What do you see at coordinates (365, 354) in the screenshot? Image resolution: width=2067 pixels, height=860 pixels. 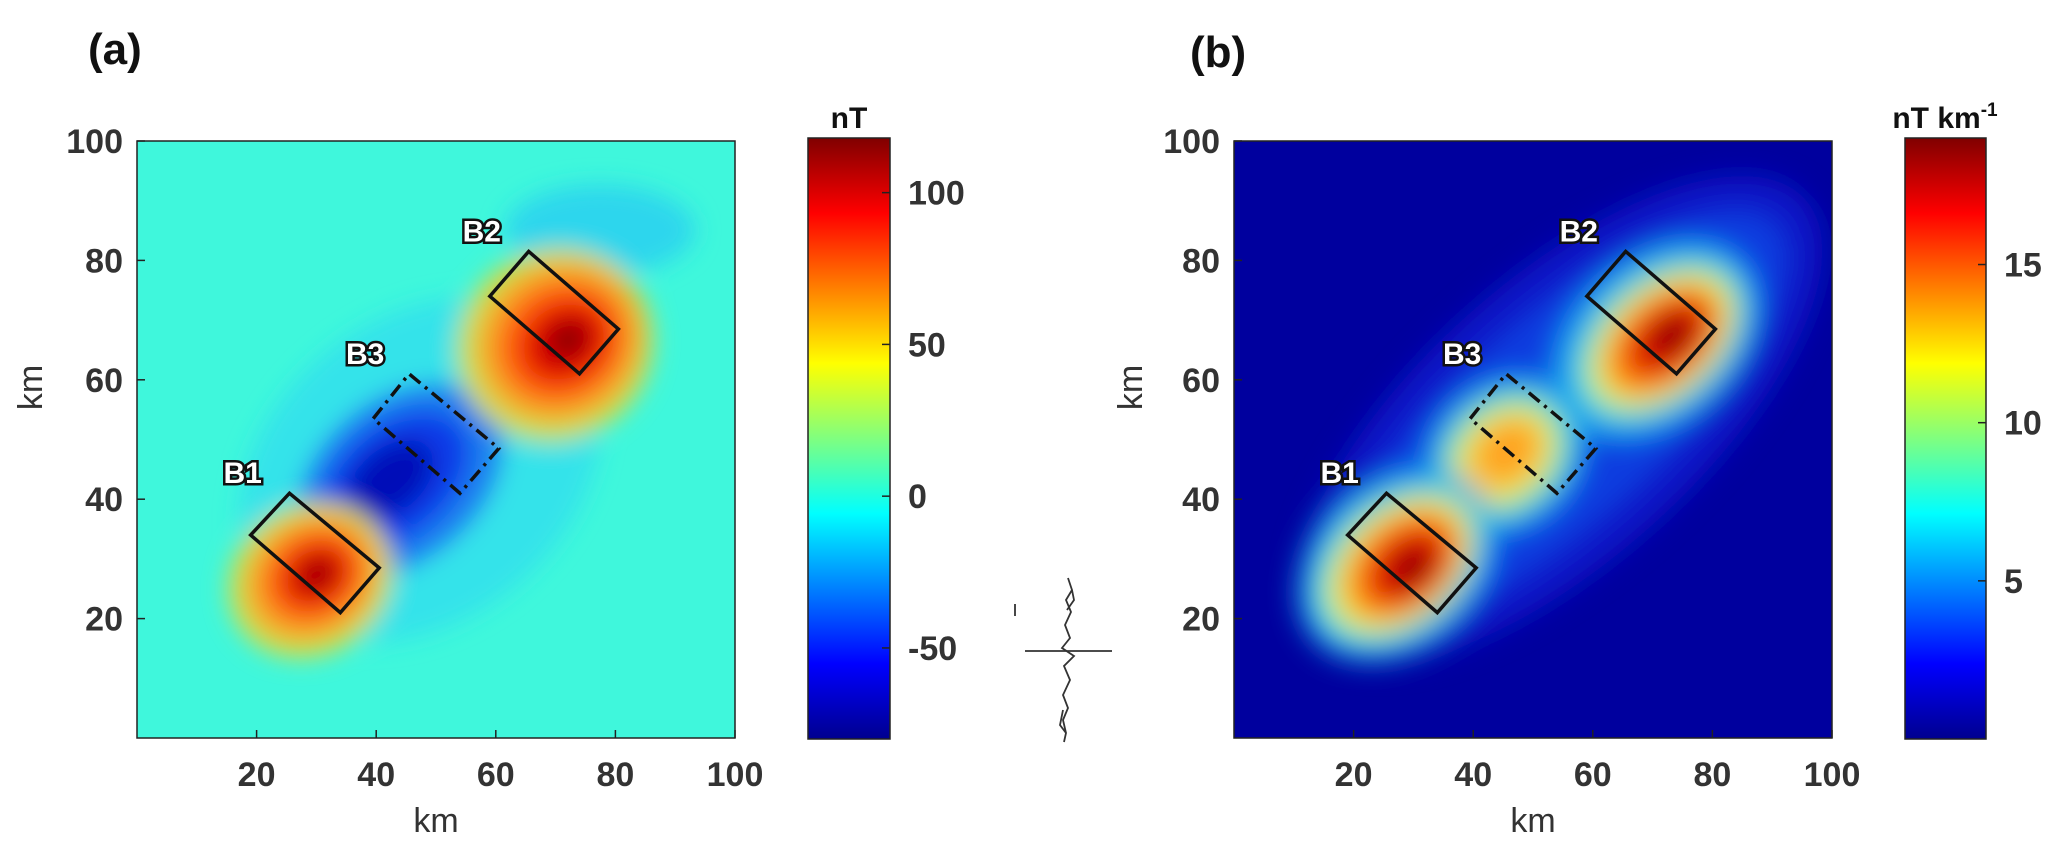 I see `body-label-b3-a: B3` at bounding box center [365, 354].